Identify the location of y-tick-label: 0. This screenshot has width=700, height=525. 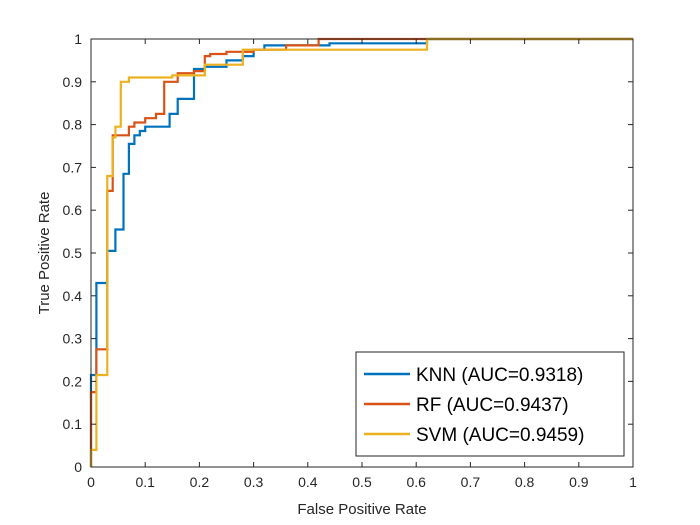
(78, 467).